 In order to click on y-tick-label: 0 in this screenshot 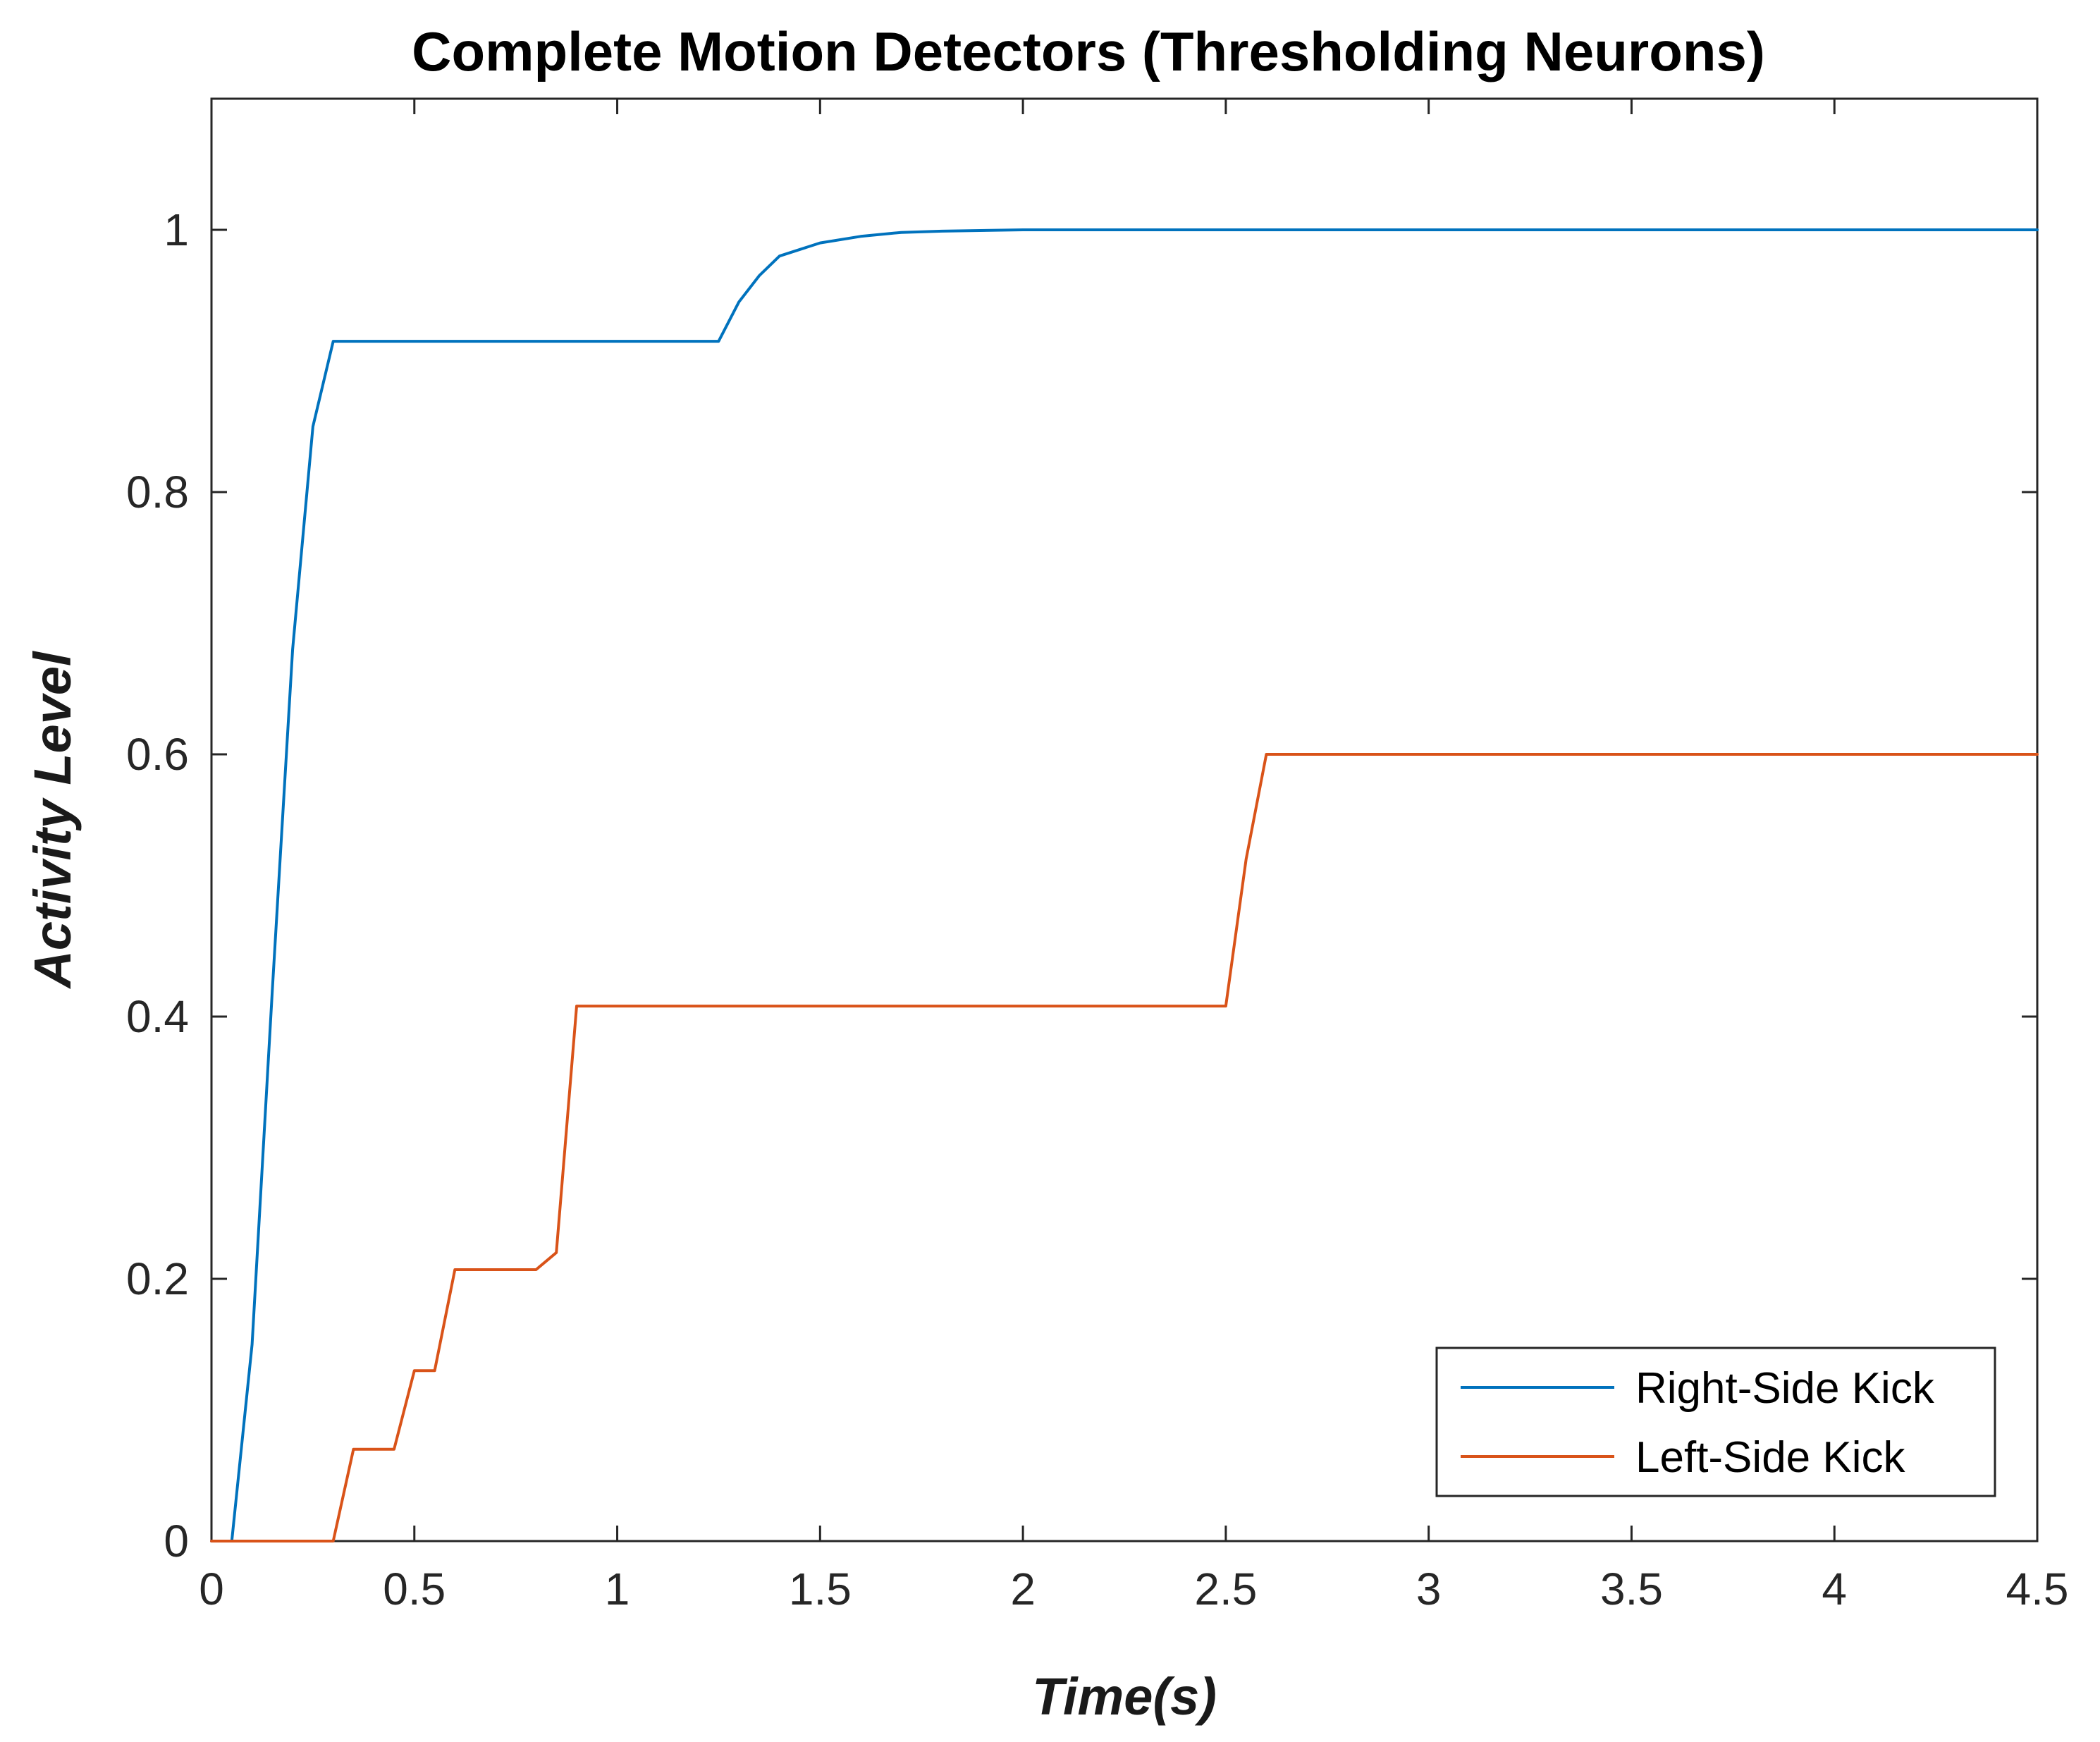, I will do `click(177, 1541)`.